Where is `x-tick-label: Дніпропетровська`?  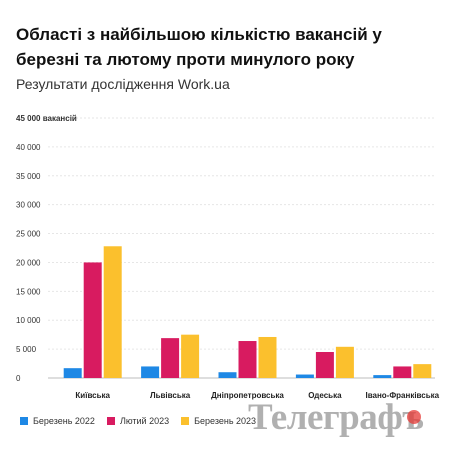 x-tick-label: Дніпропетровська is located at coordinates (247, 395).